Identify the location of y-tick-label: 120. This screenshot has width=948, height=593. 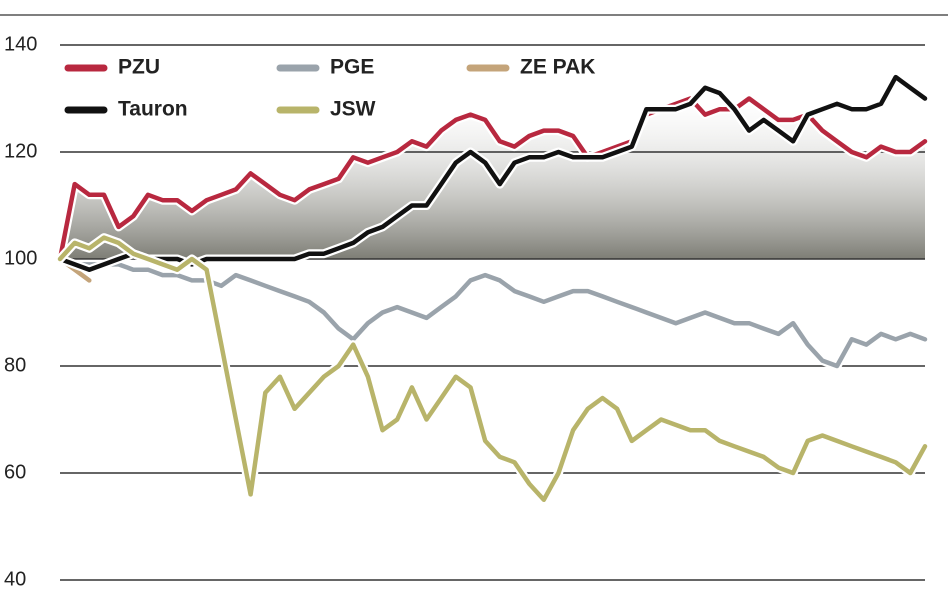
(20, 151).